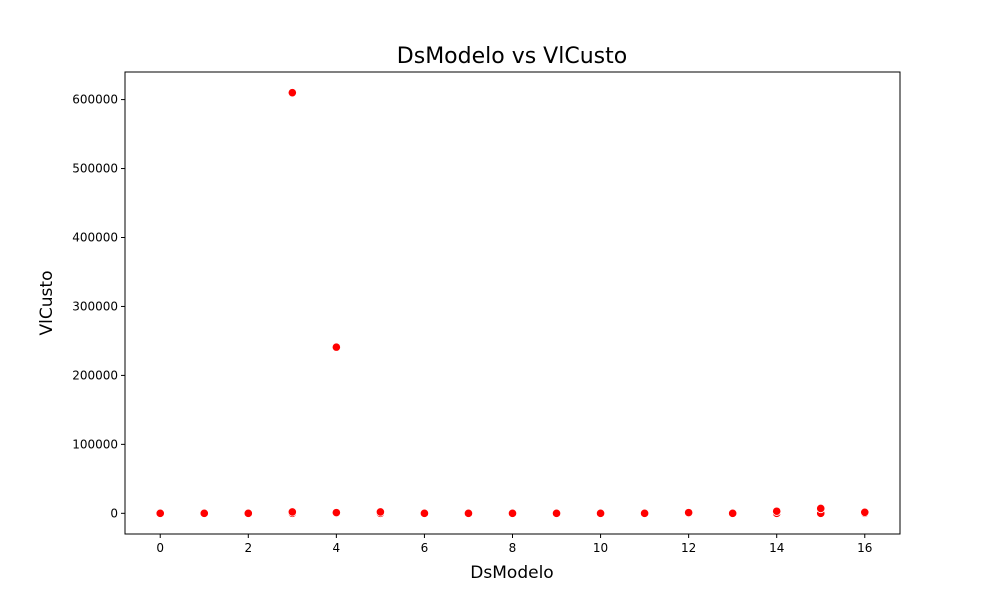  What do you see at coordinates (95, 169) in the screenshot?
I see `y-tick-label: 500000` at bounding box center [95, 169].